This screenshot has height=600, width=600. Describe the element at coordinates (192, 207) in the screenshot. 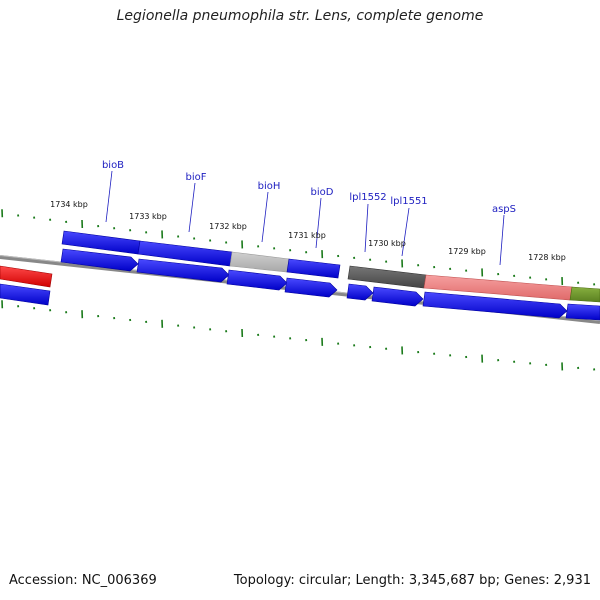

I see `leader-bioF` at that location.